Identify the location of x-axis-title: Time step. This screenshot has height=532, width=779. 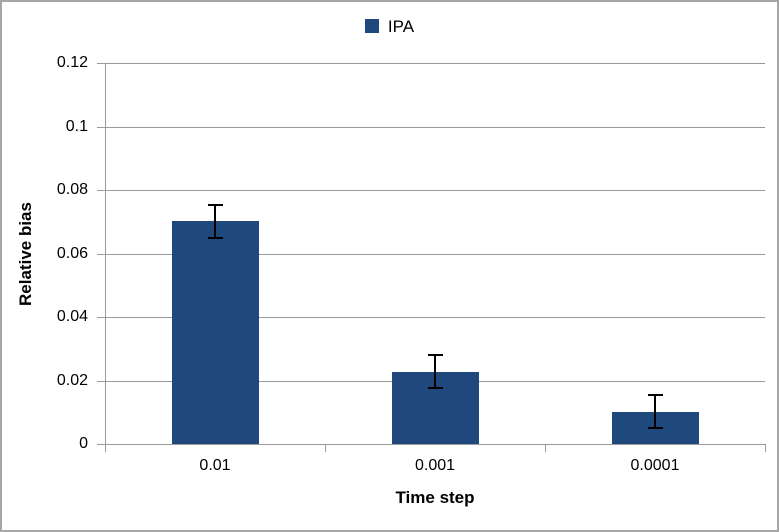
(435, 497).